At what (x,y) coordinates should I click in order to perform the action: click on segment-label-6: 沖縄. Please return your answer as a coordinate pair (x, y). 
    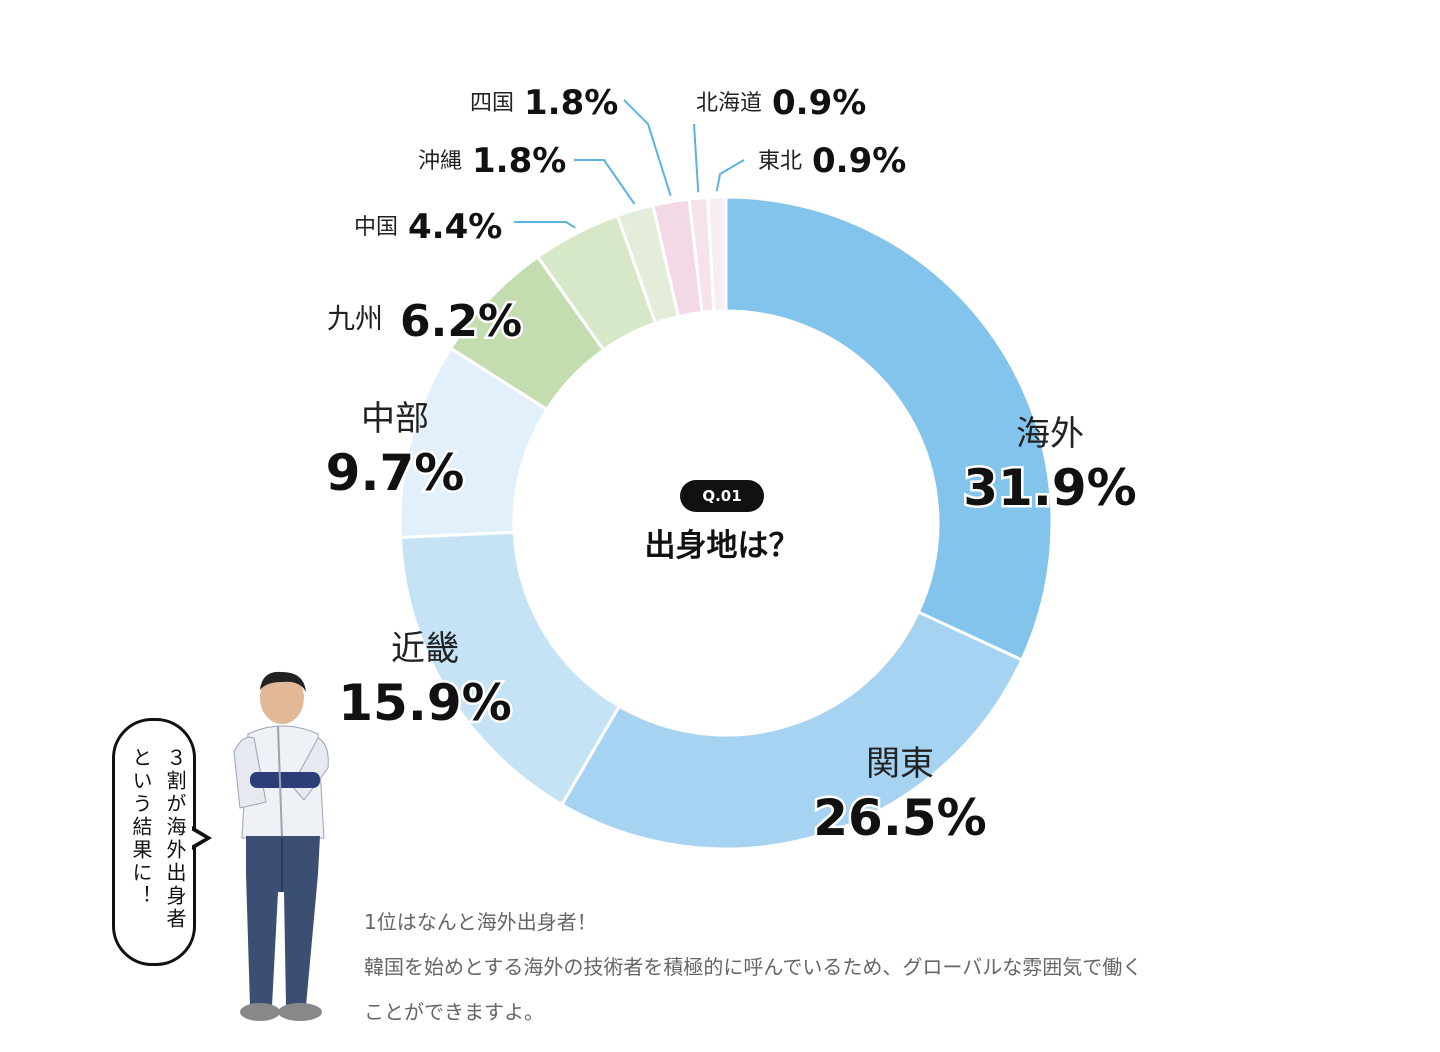
    Looking at the image, I should click on (440, 161).